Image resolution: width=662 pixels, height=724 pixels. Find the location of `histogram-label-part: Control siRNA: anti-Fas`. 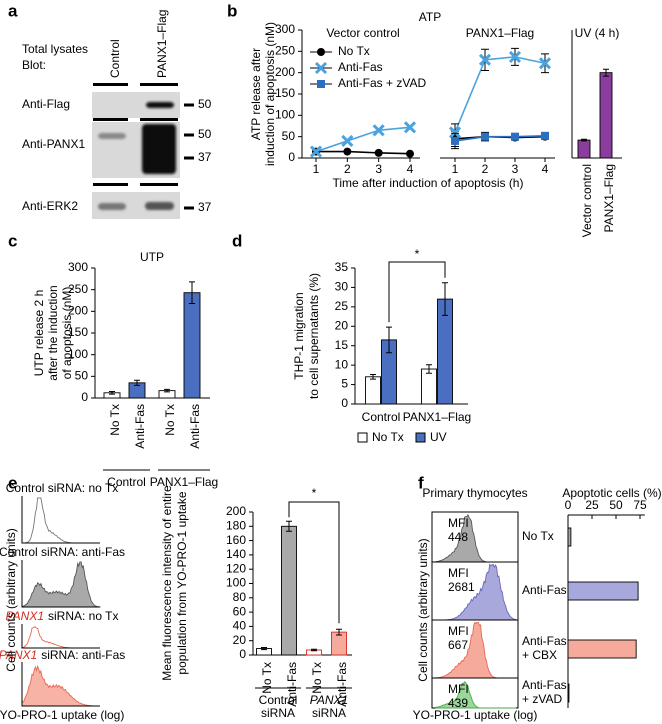

histogram-label-part: Control siRNA: anti-Fas is located at coordinates (62, 552).